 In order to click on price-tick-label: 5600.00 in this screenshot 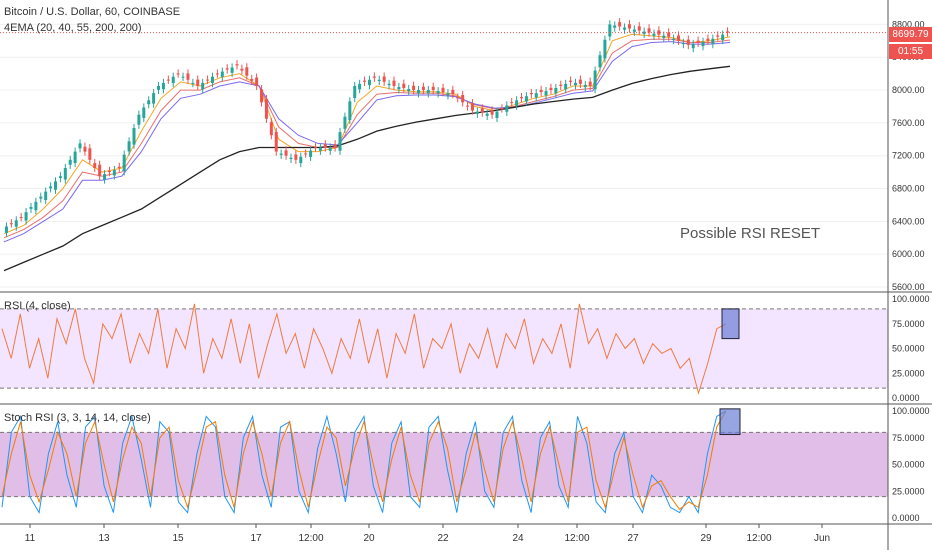, I will do `click(908, 287)`.